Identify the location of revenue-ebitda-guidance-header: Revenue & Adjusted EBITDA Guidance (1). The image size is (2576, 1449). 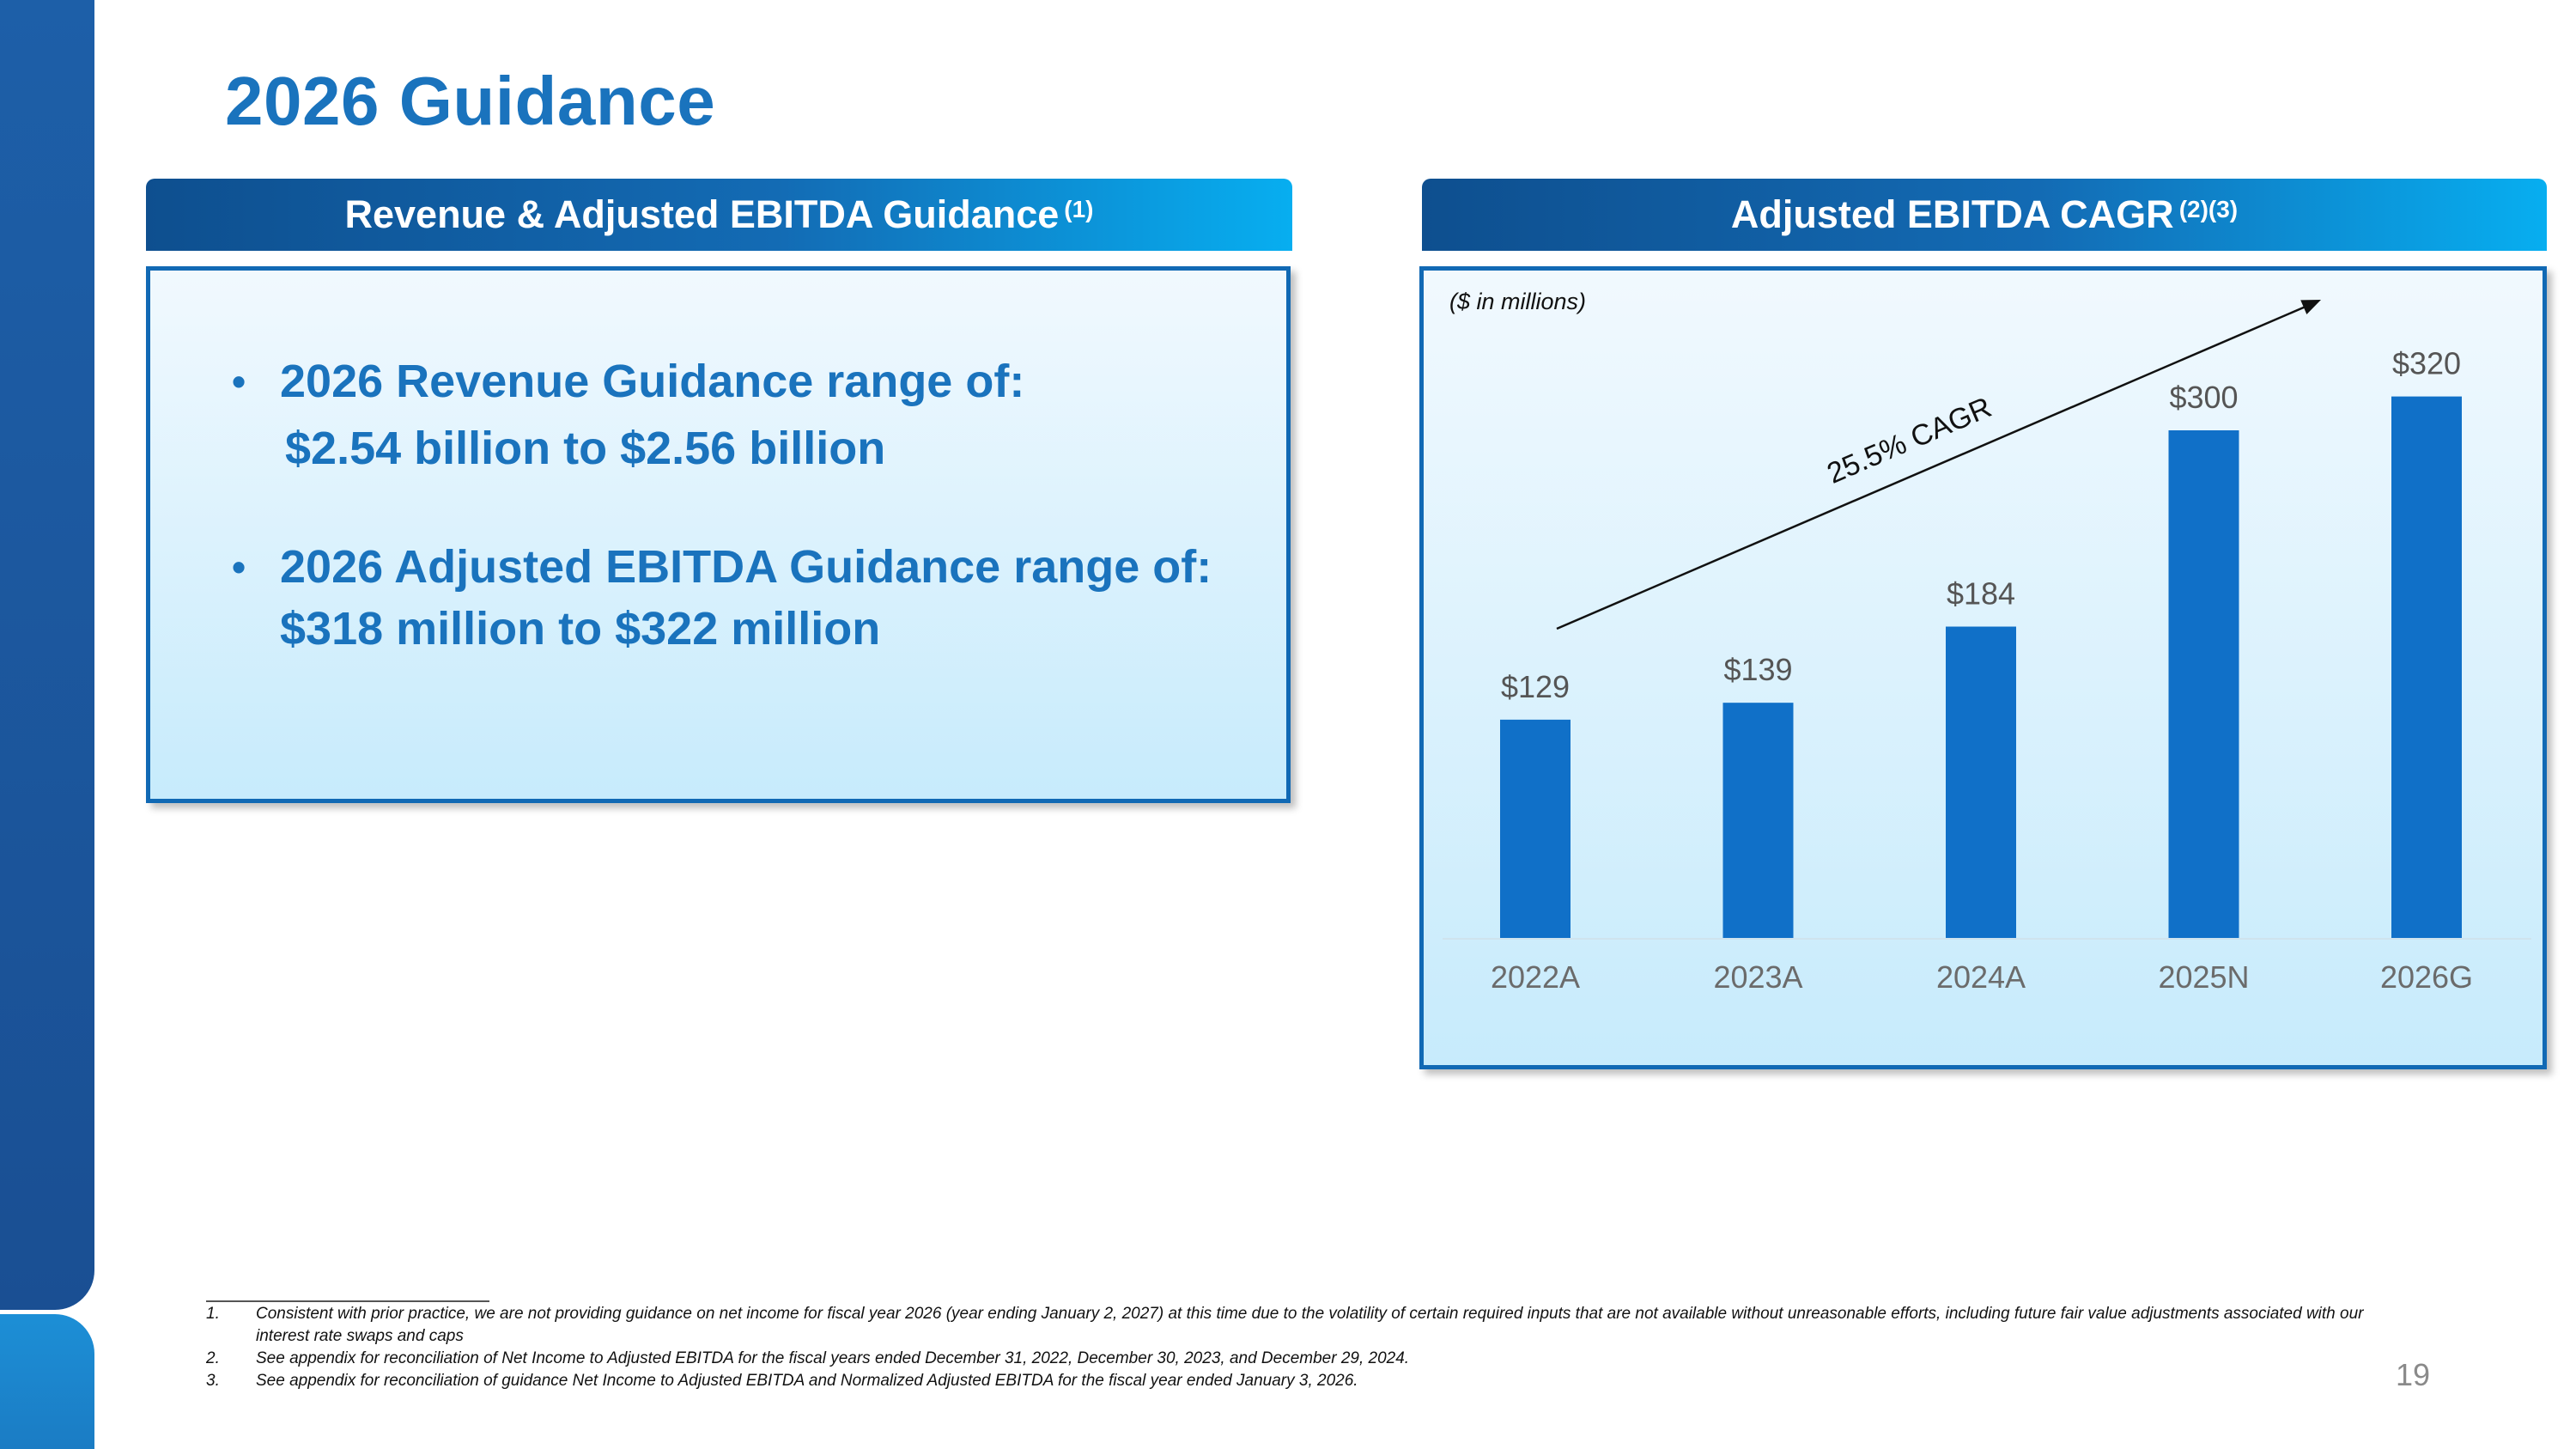
(719, 215).